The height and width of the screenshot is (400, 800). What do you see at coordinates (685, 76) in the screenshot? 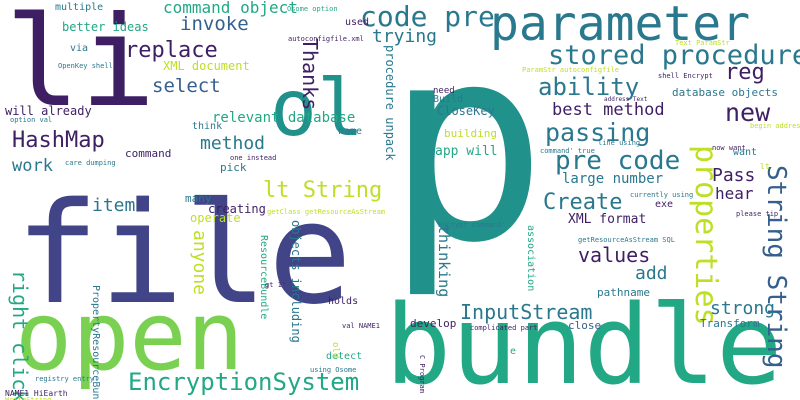
I see `word-shell-encrypt: shell Encrypt` at bounding box center [685, 76].